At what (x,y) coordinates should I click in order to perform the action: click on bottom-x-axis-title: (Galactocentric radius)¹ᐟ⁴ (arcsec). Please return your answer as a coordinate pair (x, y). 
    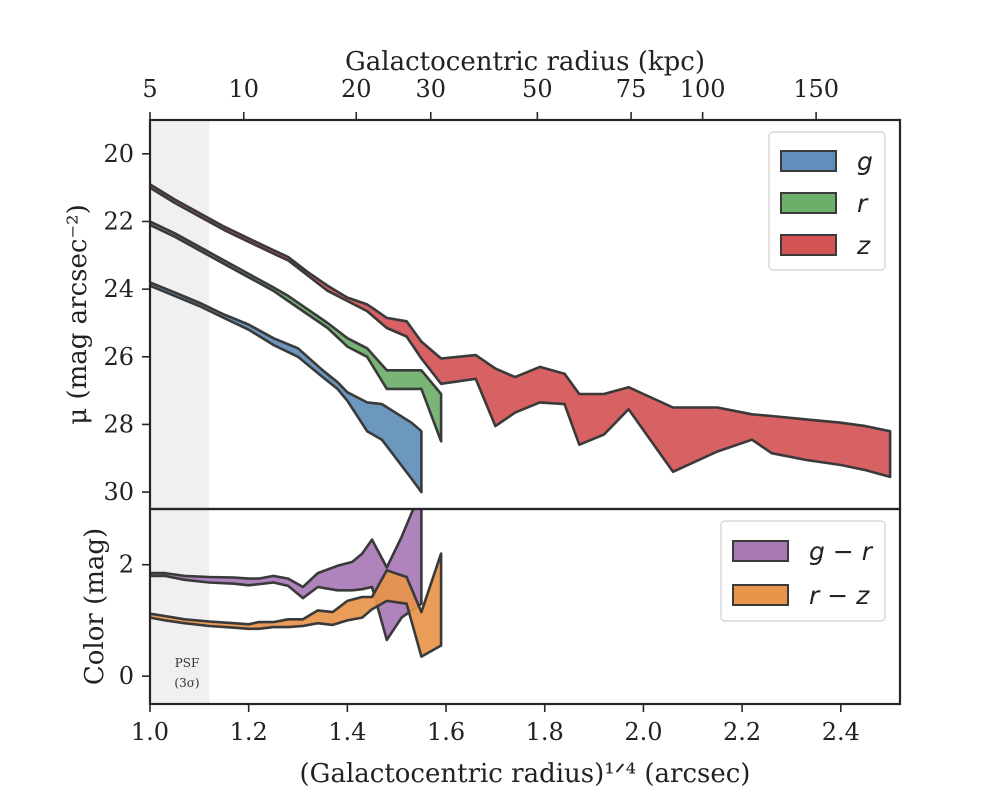
    Looking at the image, I should click on (525, 774).